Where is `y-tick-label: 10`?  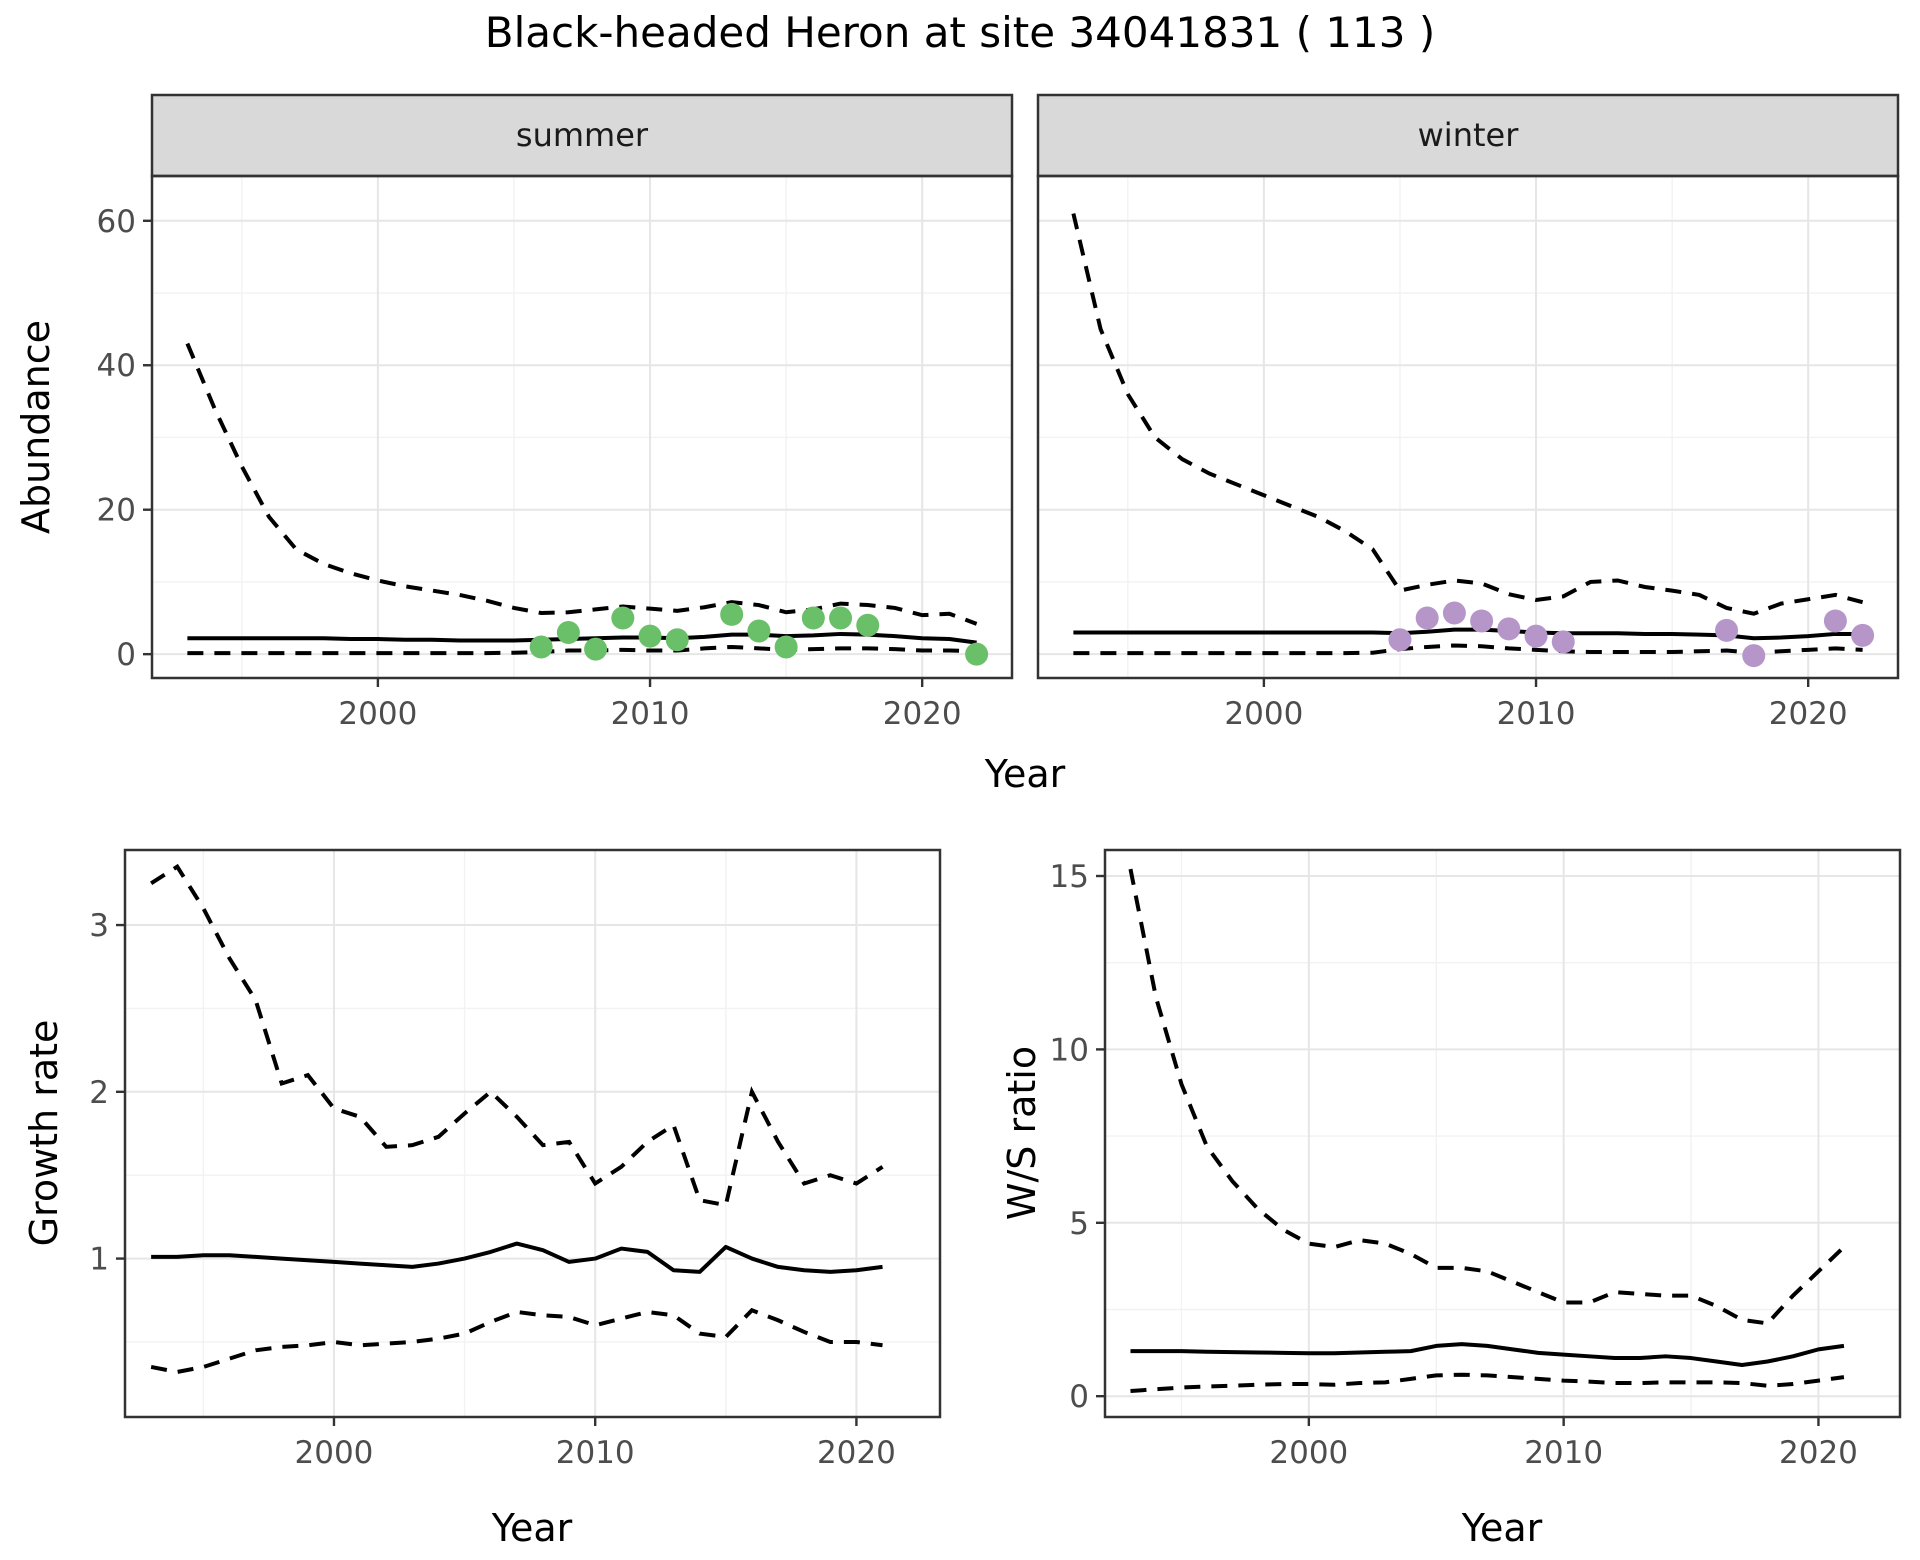
y-tick-label: 10 is located at coordinates (1069, 1050).